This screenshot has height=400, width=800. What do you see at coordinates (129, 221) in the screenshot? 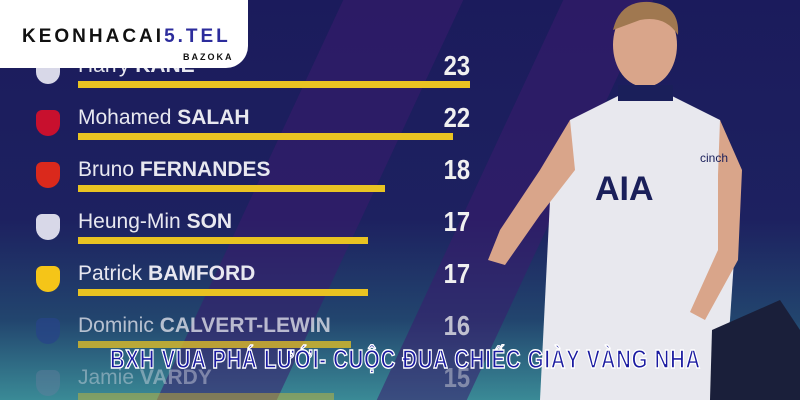
I see `player-first-name: Heung-Min` at bounding box center [129, 221].